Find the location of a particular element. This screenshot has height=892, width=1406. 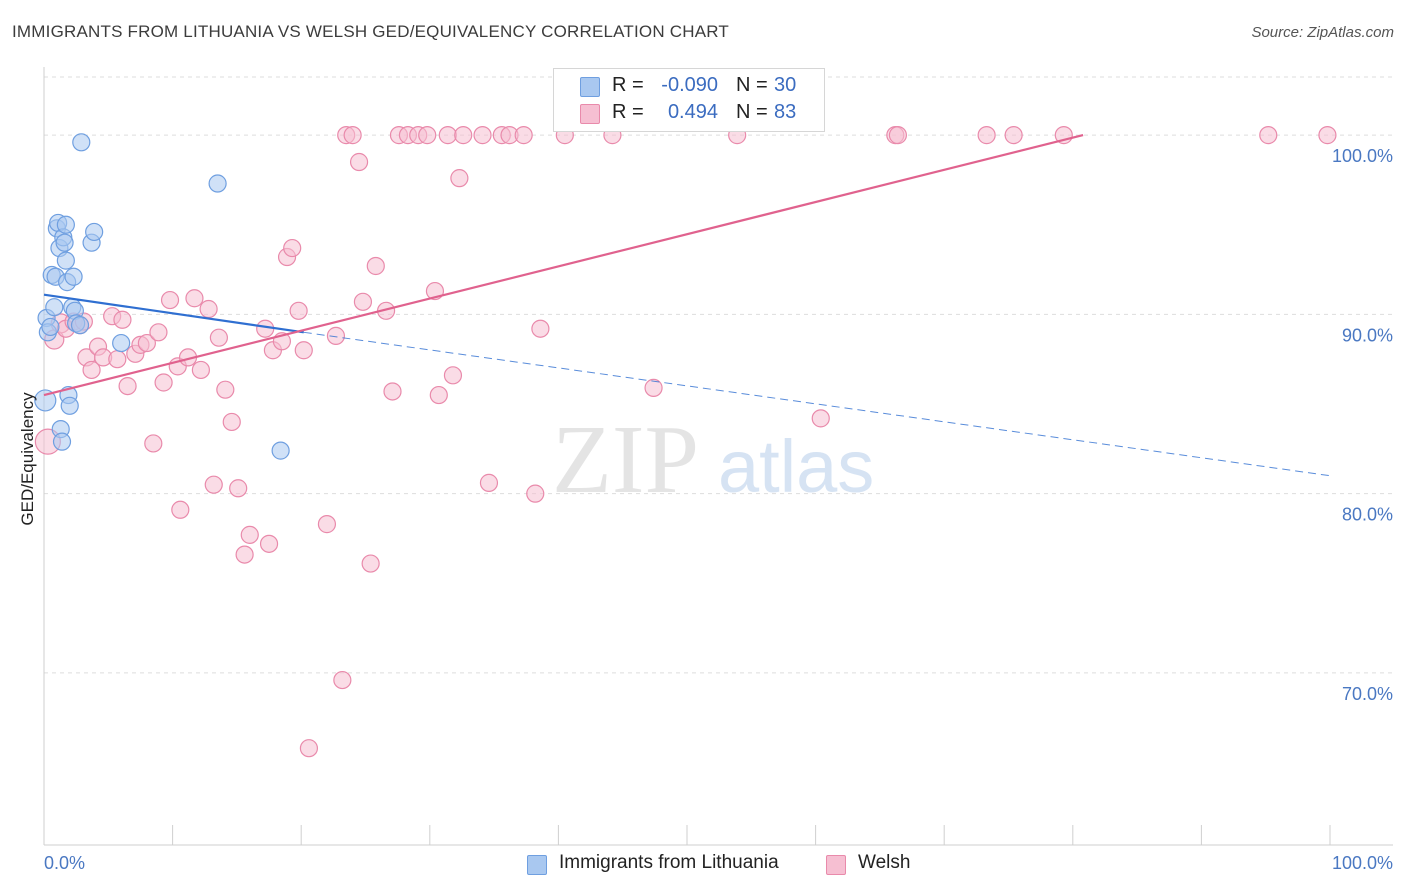

y-axis-title: GED/Equivalency is located at coordinates (27, 459).